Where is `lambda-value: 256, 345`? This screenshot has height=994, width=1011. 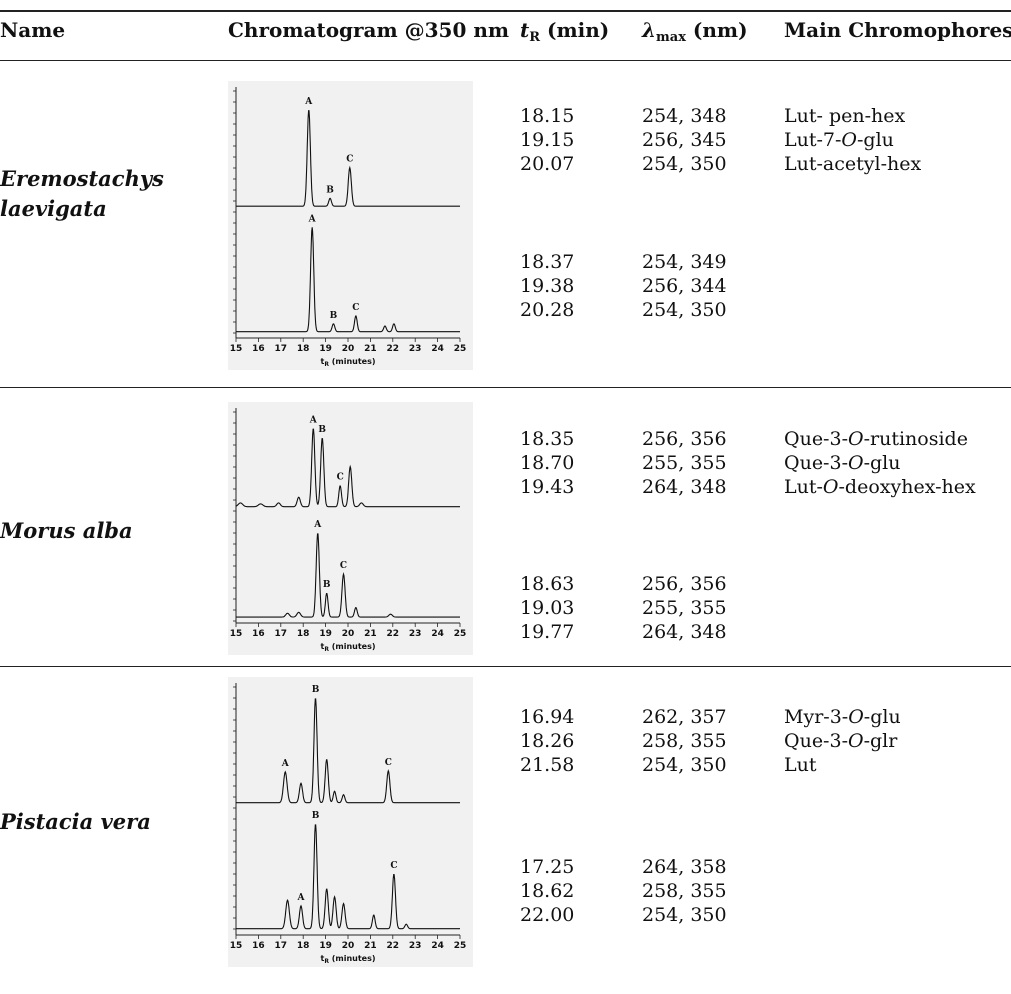
lambda-value: 256, 345 is located at coordinates (684, 140).